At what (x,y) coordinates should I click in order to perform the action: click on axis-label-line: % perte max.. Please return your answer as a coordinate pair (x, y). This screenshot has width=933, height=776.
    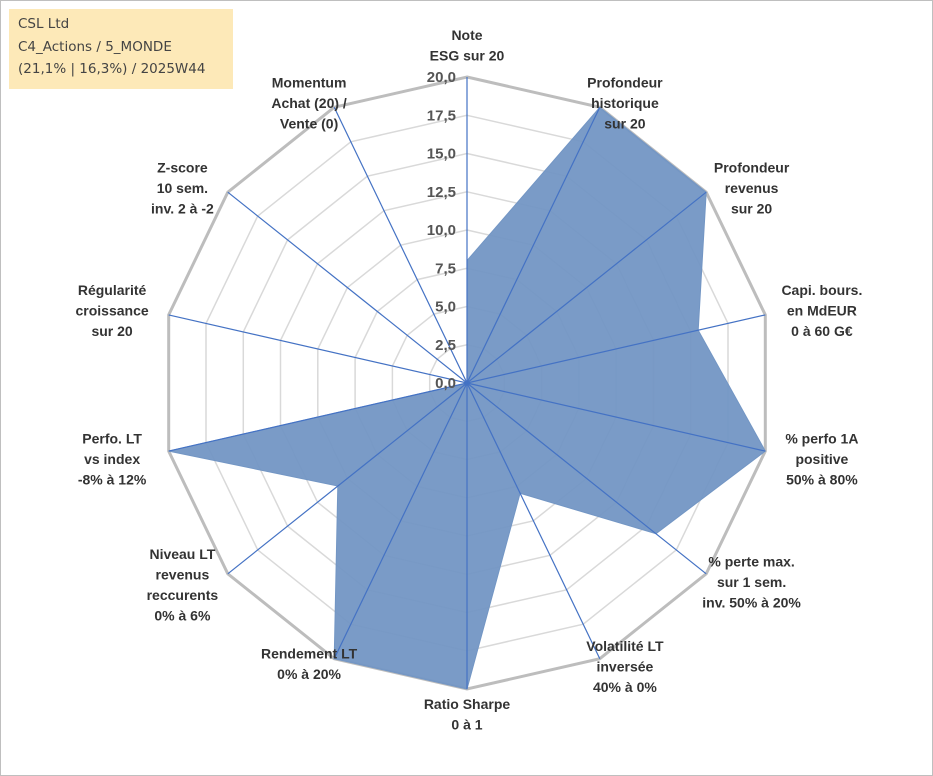
    Looking at the image, I should click on (751, 561).